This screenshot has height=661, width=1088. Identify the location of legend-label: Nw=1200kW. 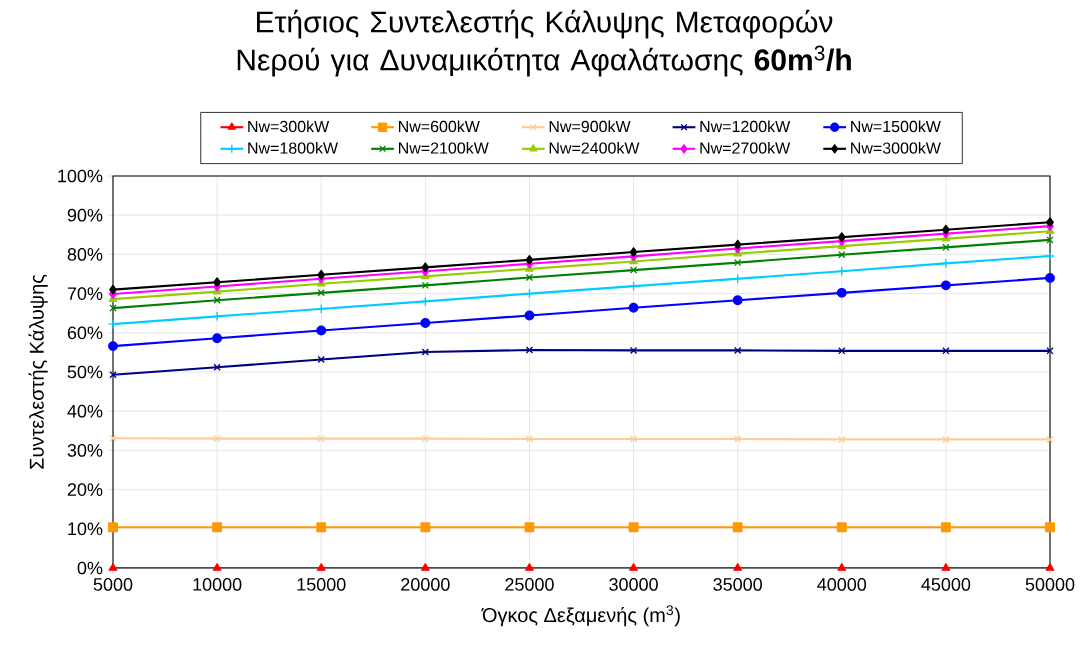
(745, 126).